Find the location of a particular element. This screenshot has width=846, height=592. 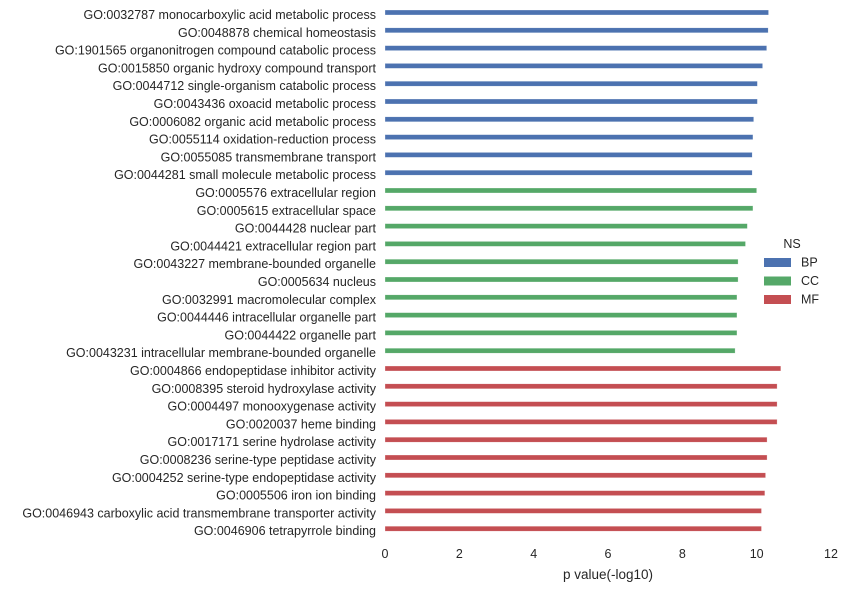

category-label: GO:0005615 extracellular space is located at coordinates (286, 211).